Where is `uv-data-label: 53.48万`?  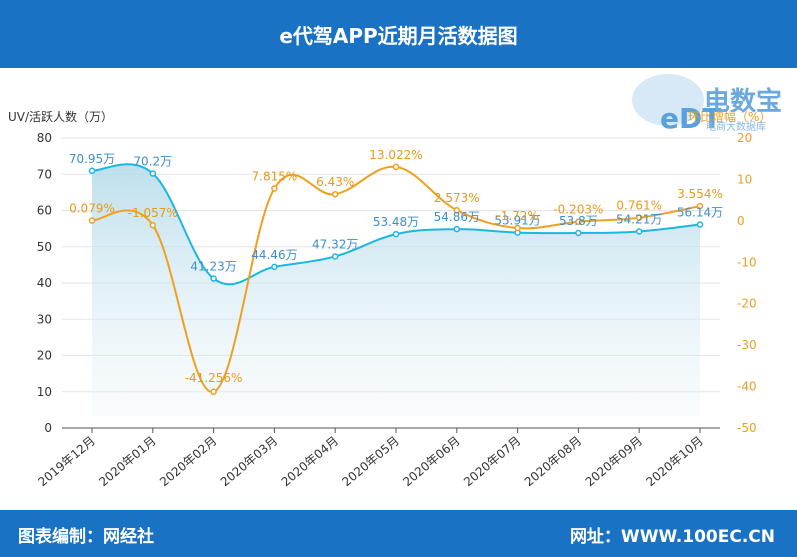 uv-data-label: 53.48万 is located at coordinates (396, 222).